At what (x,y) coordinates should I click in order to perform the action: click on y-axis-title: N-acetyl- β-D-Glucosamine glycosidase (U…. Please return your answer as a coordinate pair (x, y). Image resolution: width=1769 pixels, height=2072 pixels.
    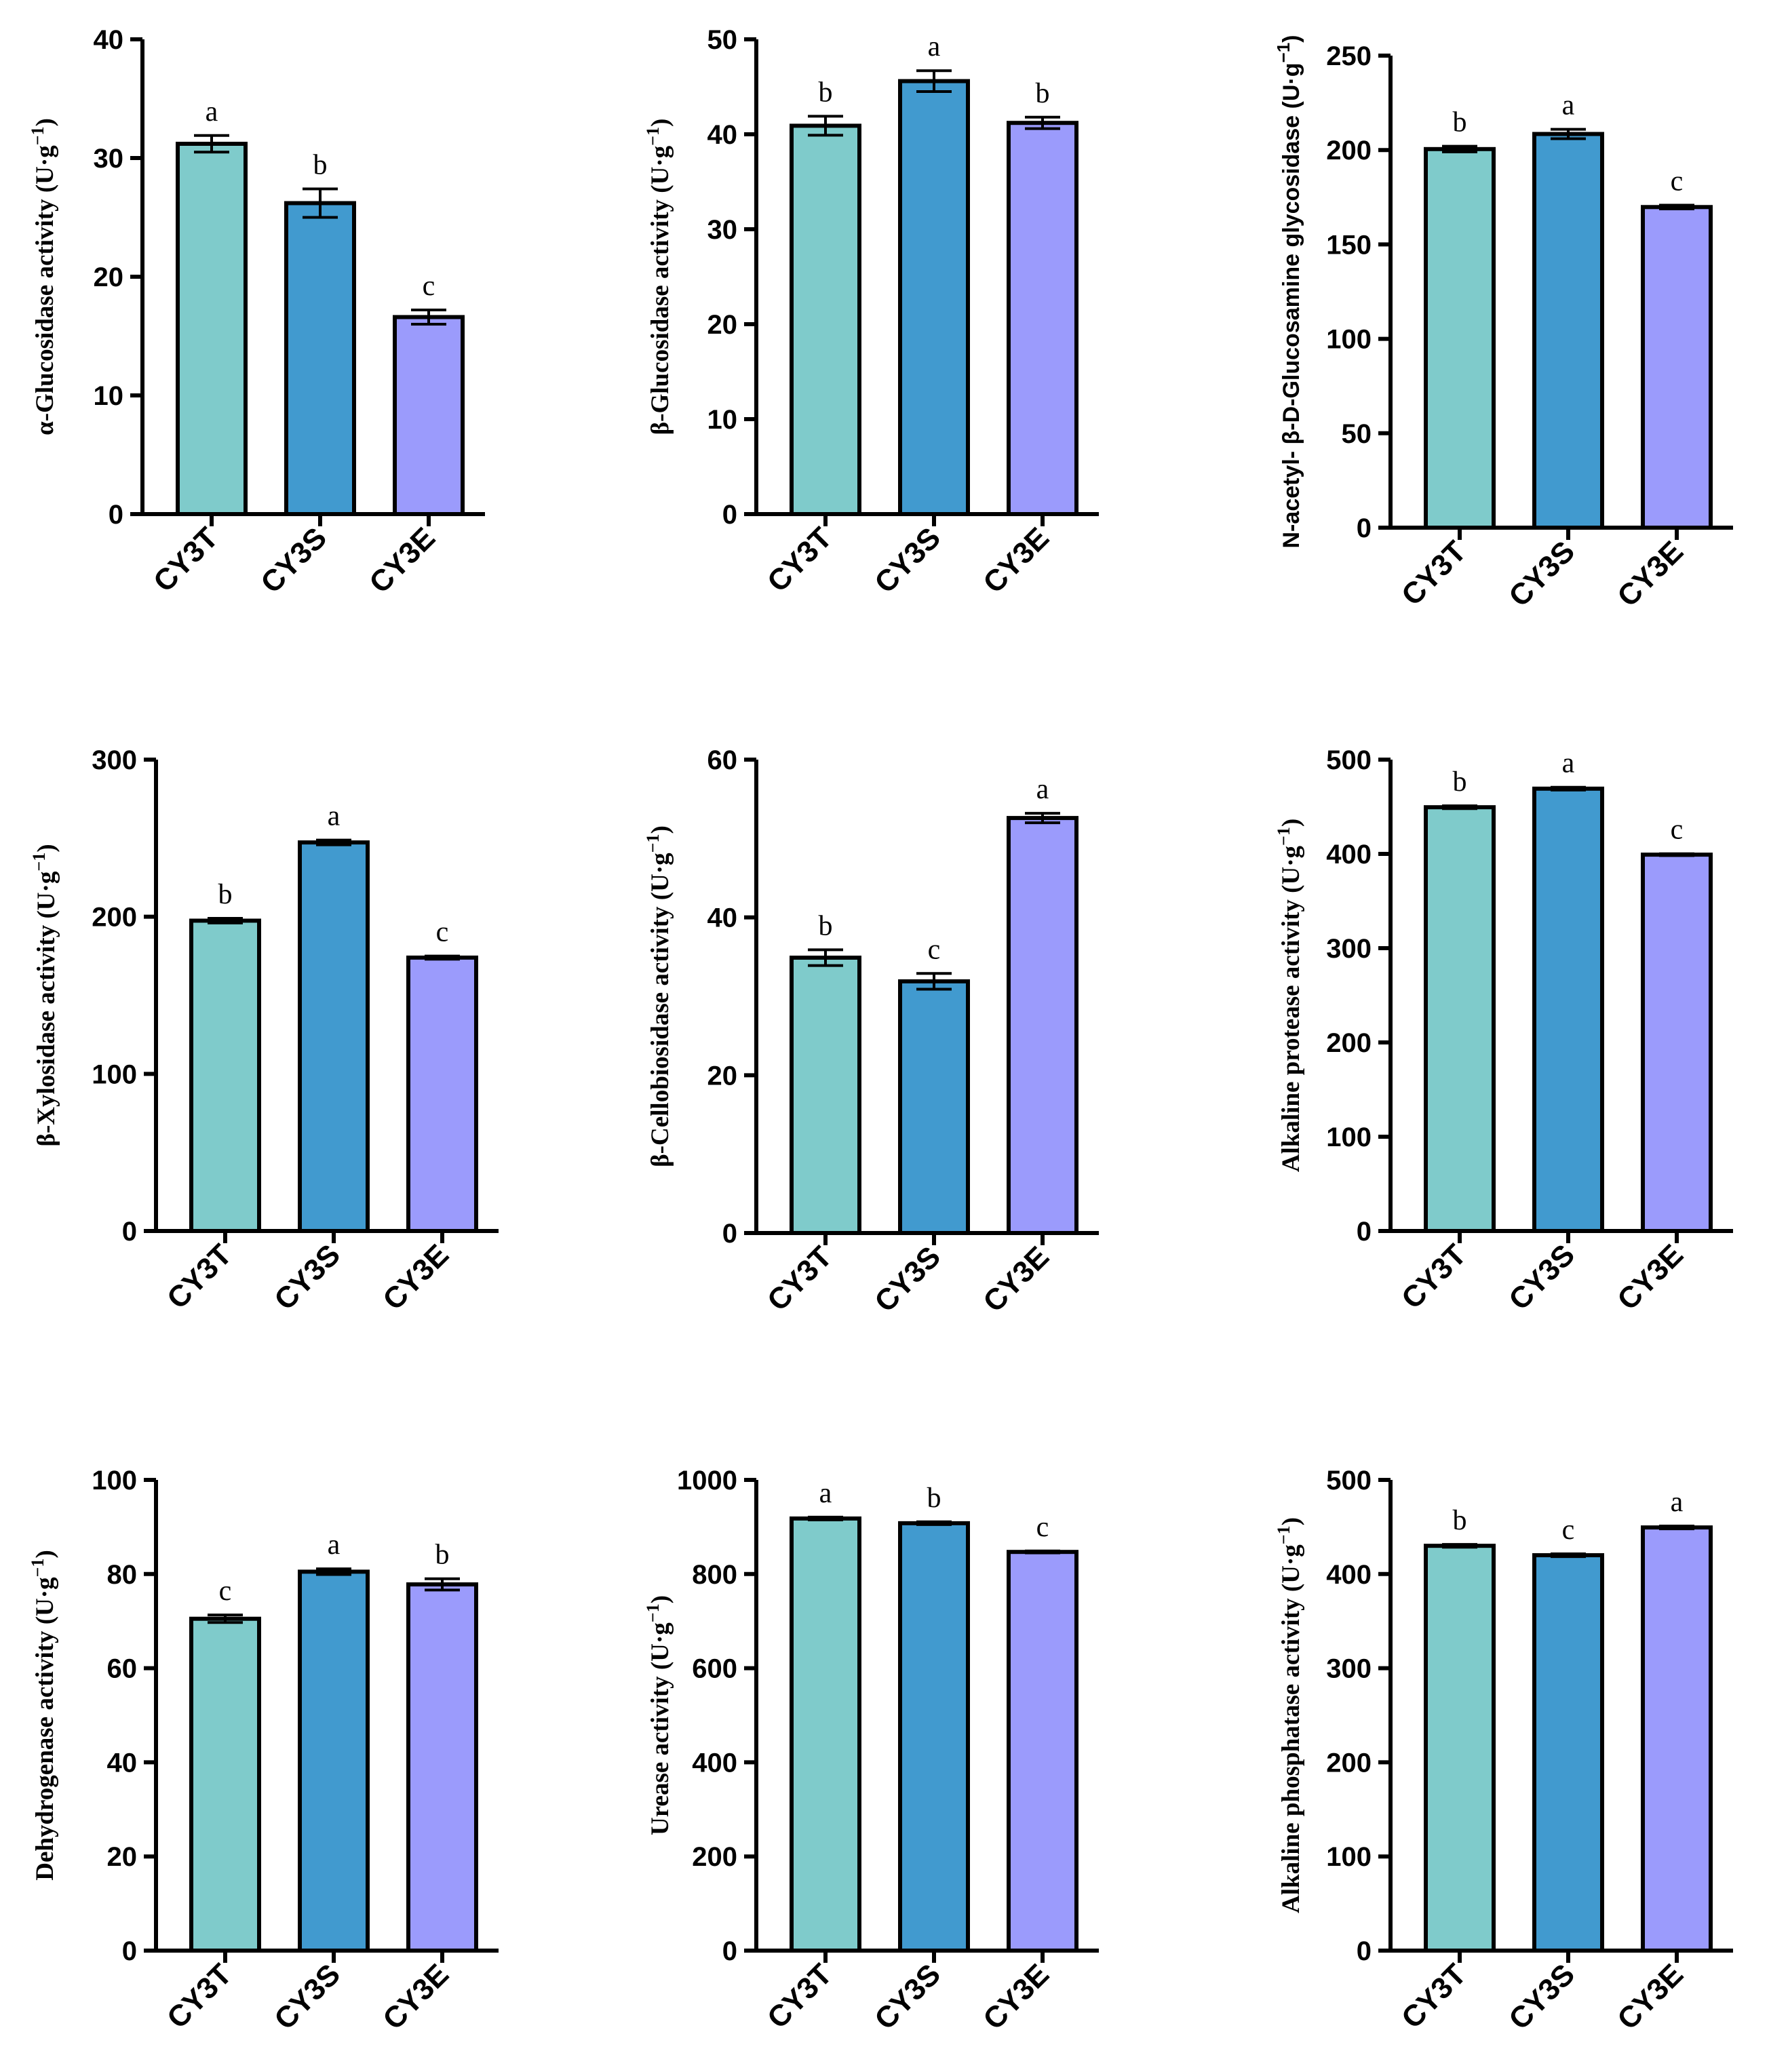
    Looking at the image, I should click on (1288, 291).